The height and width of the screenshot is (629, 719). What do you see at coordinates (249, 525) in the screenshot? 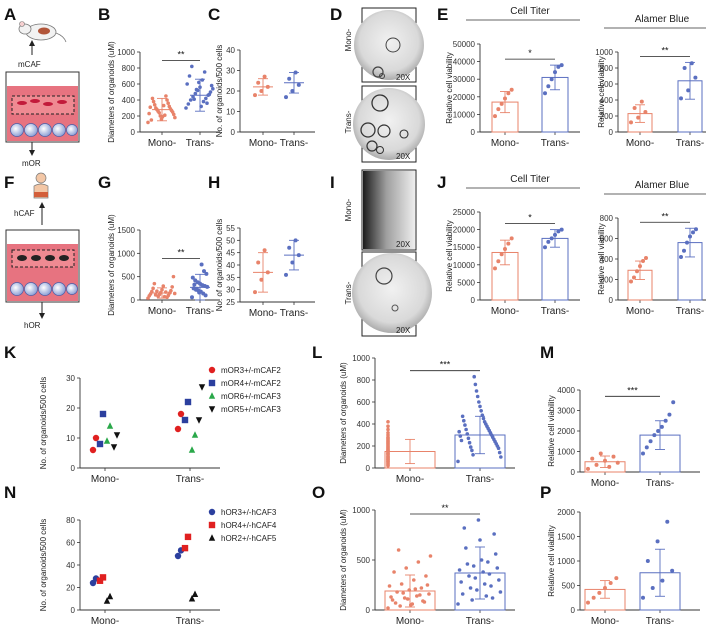
I see `legend-label: hOR4+/-hCAF4` at bounding box center [249, 525].